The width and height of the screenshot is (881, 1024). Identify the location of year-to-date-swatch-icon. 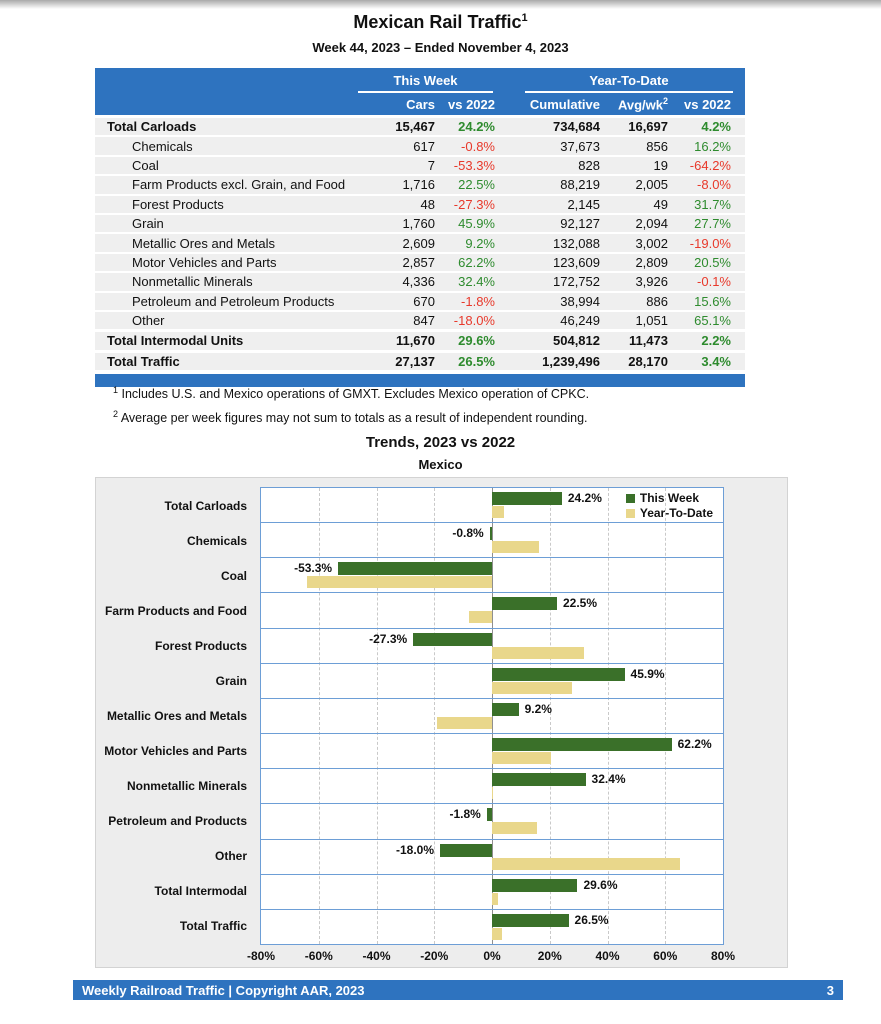
(630, 513).